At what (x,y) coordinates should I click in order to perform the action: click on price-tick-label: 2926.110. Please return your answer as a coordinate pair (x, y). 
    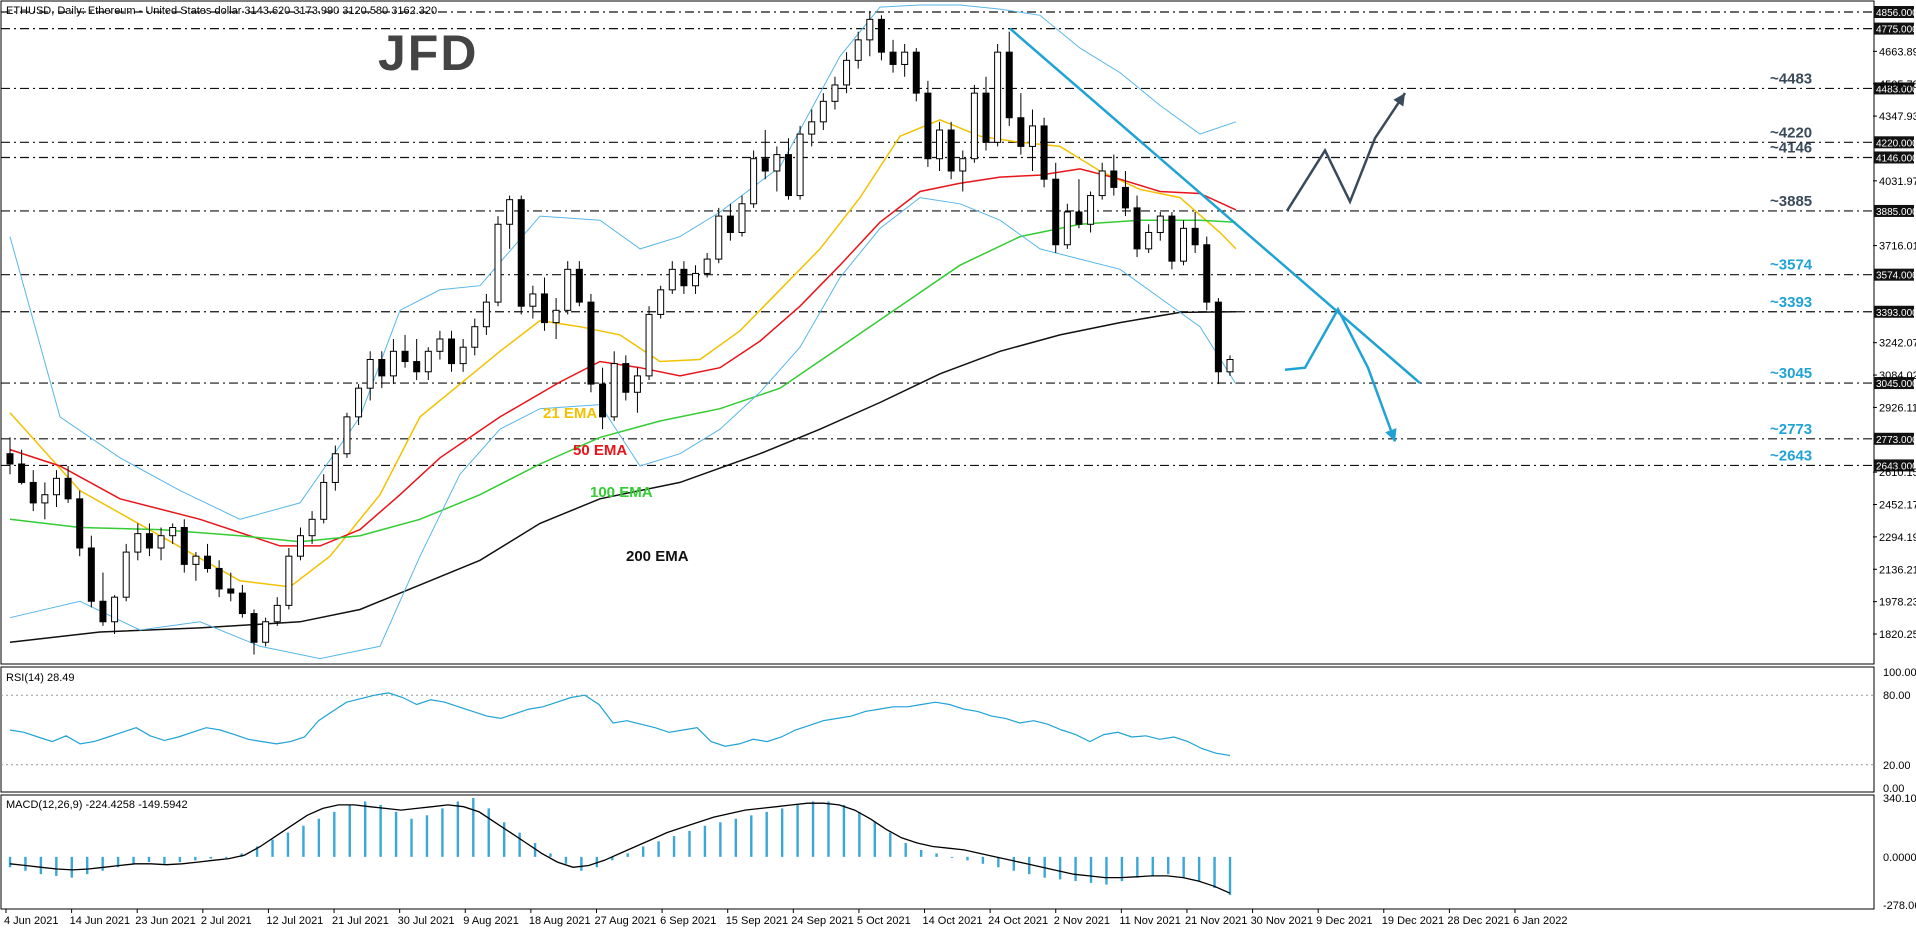
    Looking at the image, I should click on (1897, 408).